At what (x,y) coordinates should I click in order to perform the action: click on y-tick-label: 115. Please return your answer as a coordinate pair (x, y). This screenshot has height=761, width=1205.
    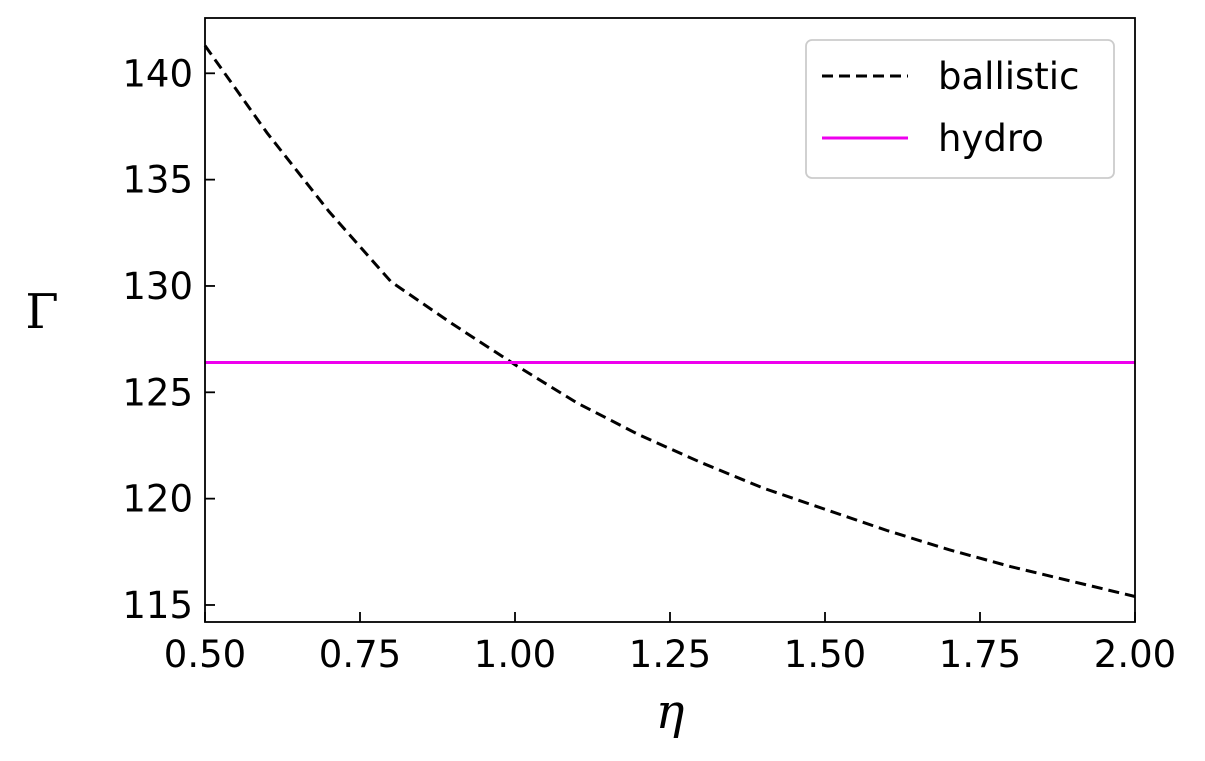
    Looking at the image, I should click on (157, 605).